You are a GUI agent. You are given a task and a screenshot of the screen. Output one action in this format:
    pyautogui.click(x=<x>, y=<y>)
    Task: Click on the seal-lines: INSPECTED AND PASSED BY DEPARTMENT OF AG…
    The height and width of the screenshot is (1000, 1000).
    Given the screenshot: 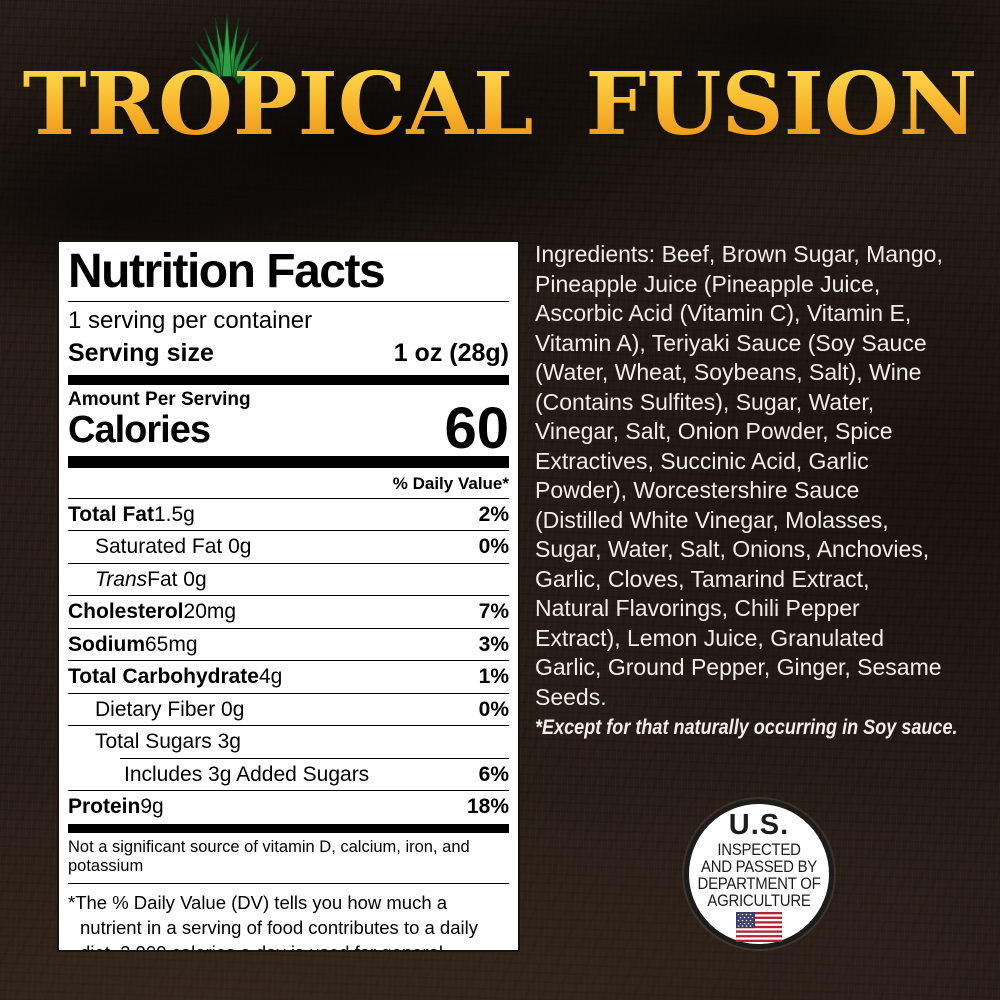 What is the action you would take?
    pyautogui.click(x=759, y=875)
    